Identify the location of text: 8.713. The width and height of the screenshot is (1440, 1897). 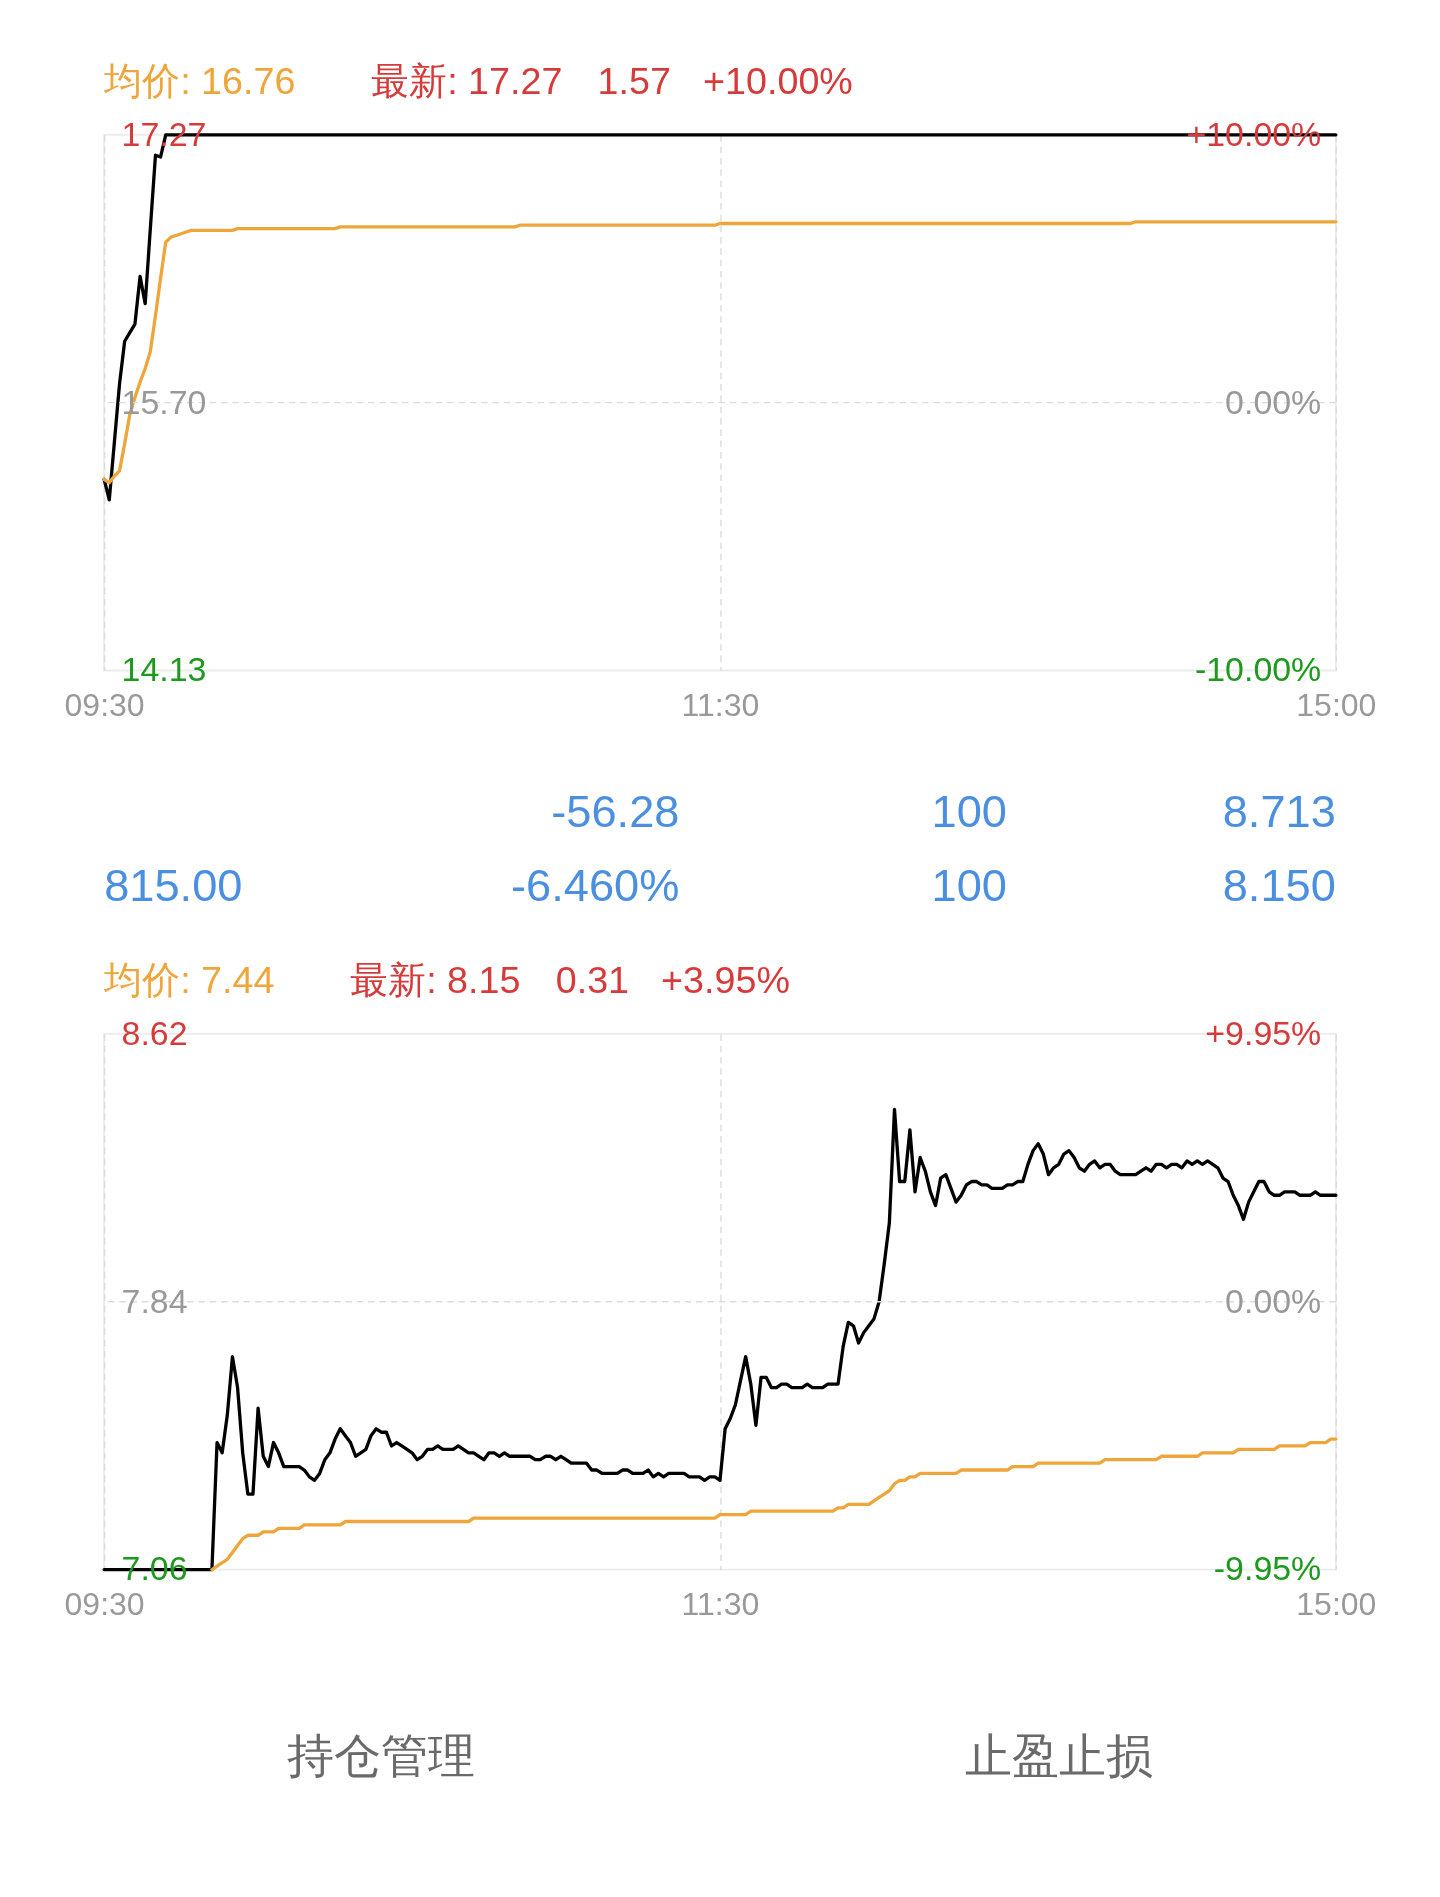
(1279, 811).